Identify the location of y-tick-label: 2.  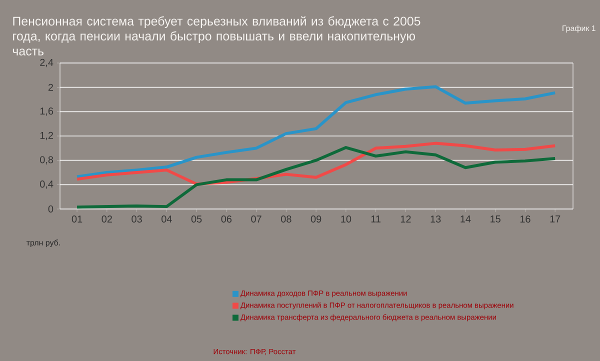
(50, 87).